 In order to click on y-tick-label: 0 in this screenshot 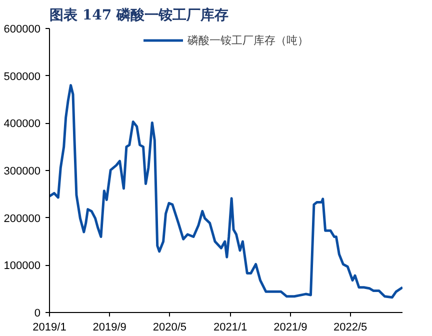, I will do `click(37, 314)`.